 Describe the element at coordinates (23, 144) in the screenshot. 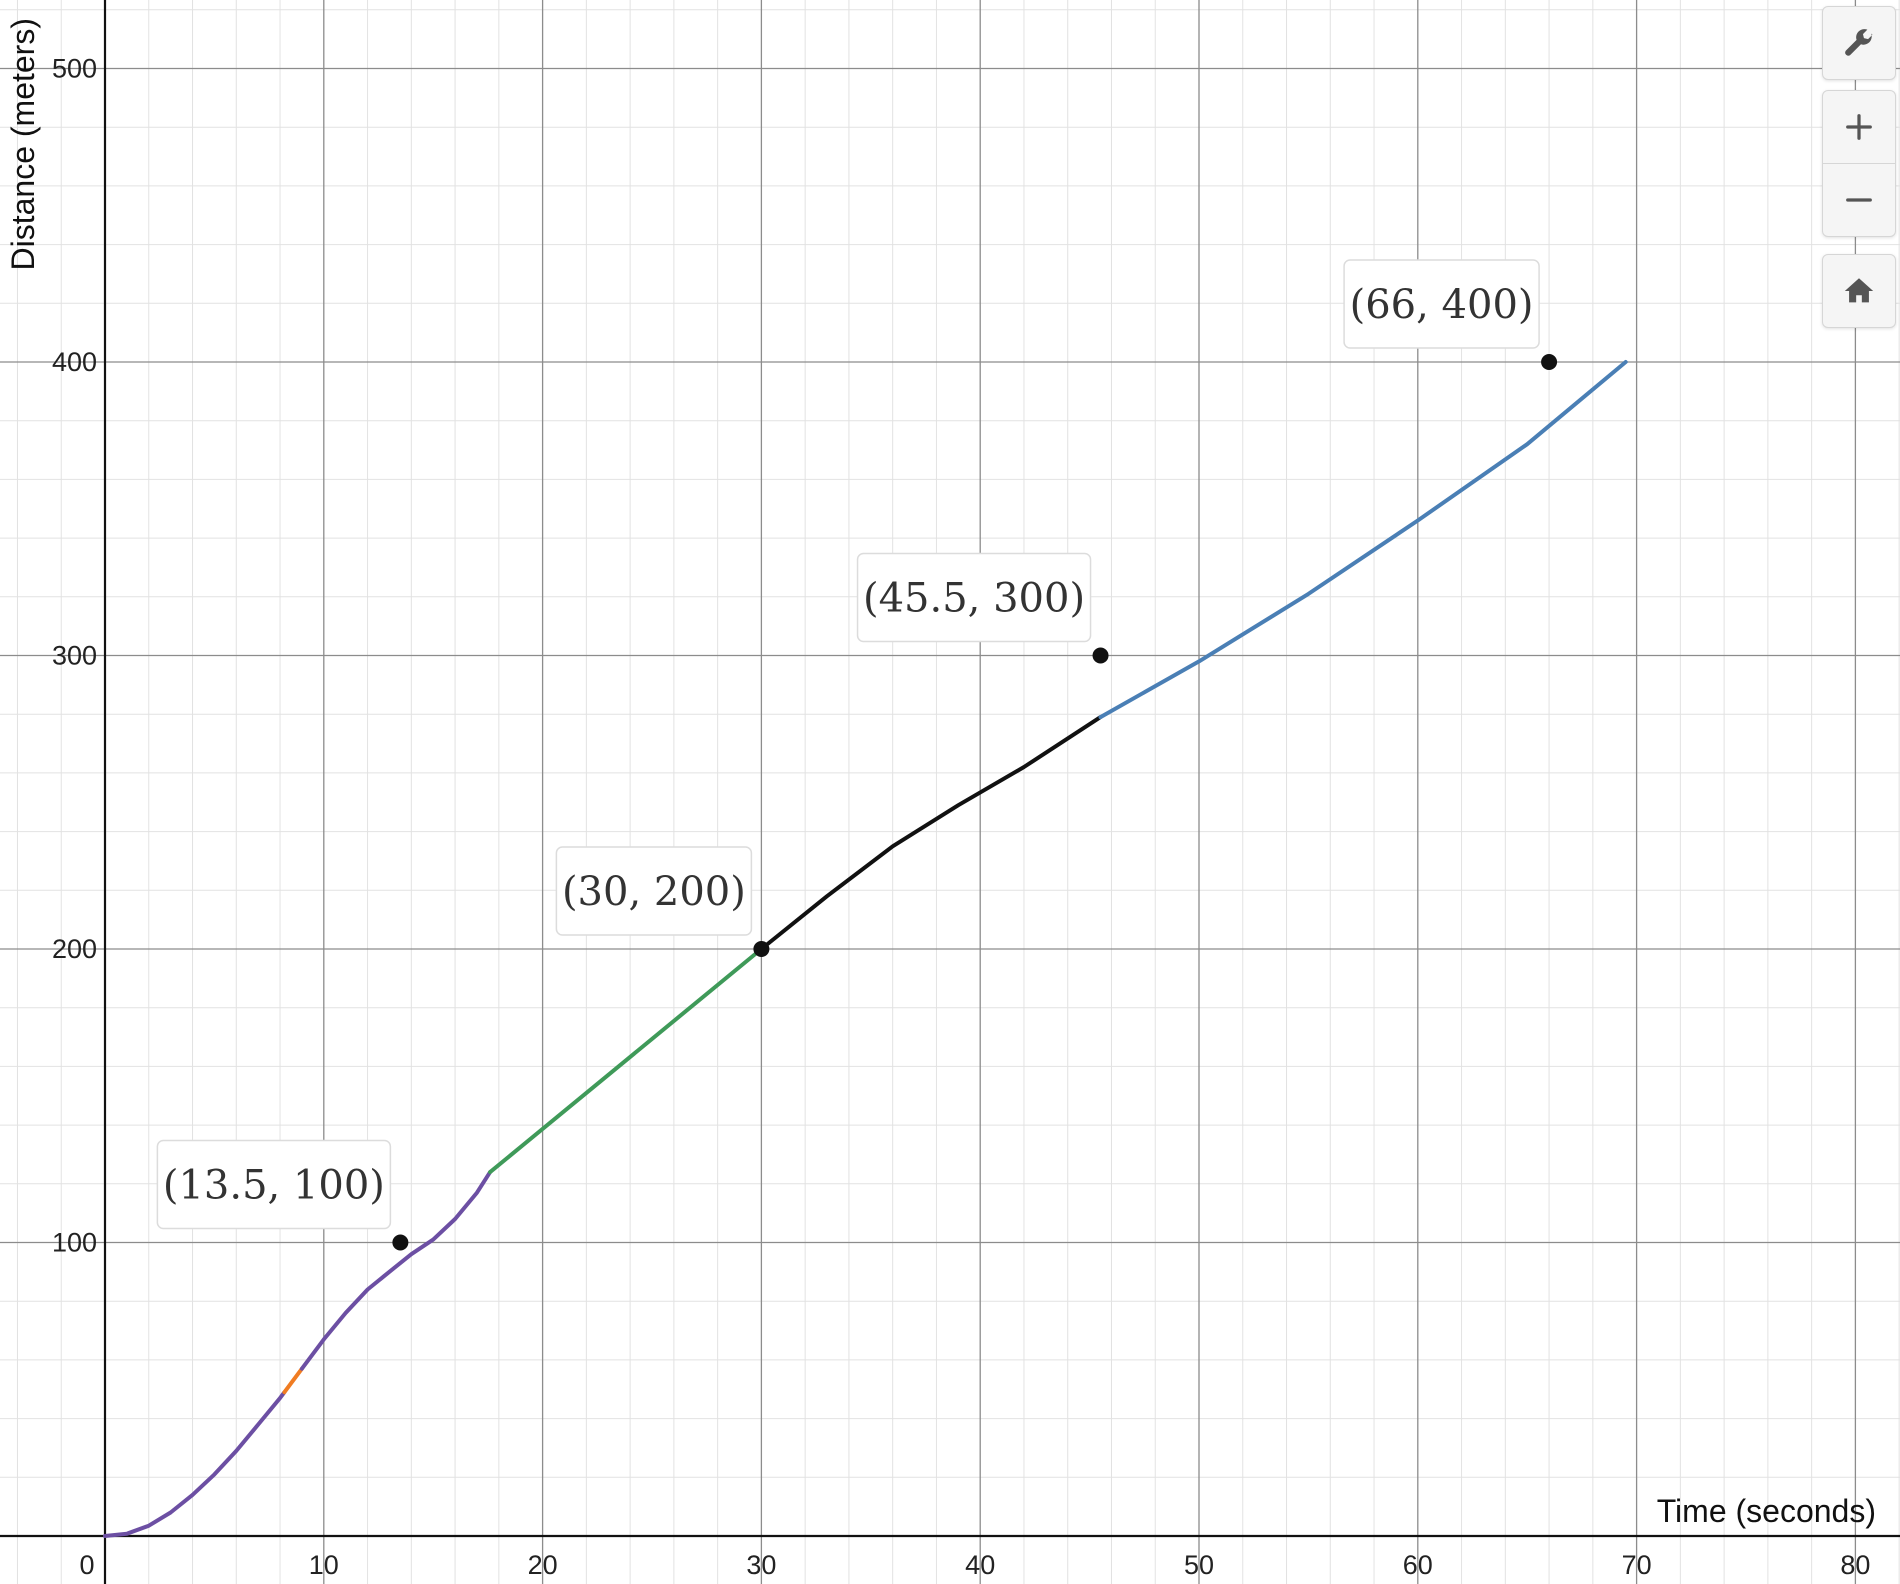

I see `y-axis-title: Distance (meters)` at that location.